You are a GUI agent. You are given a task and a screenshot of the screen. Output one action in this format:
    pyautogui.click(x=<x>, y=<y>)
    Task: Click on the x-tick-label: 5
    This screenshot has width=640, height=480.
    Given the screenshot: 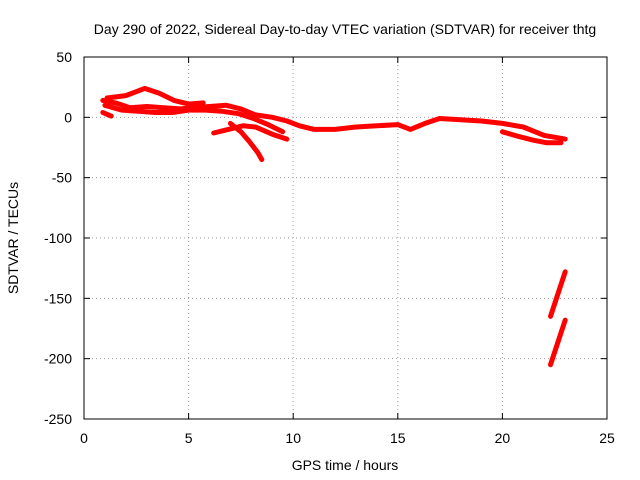 What is the action you would take?
    pyautogui.click(x=189, y=438)
    